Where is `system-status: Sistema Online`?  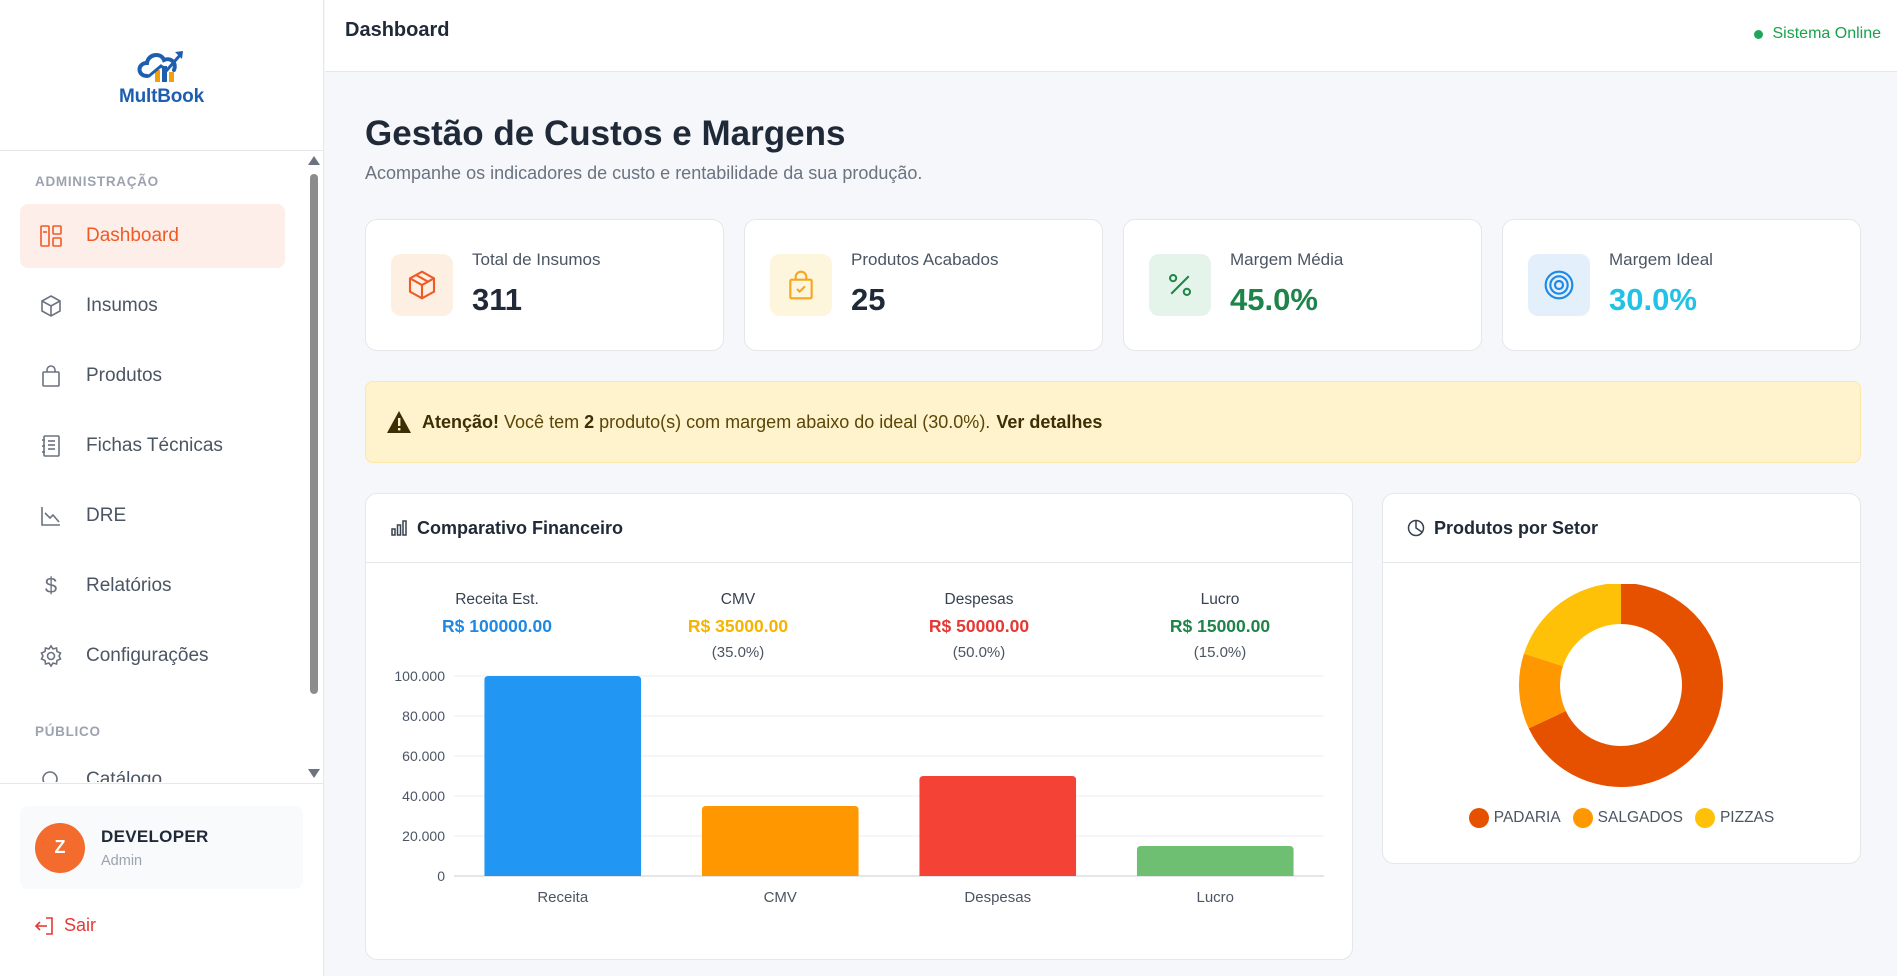
system-status: Sistema Online is located at coordinates (1817, 34).